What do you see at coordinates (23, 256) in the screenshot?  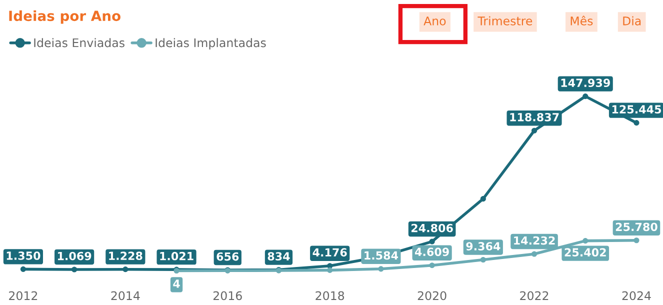 I see `data-label: 1.350` at bounding box center [23, 256].